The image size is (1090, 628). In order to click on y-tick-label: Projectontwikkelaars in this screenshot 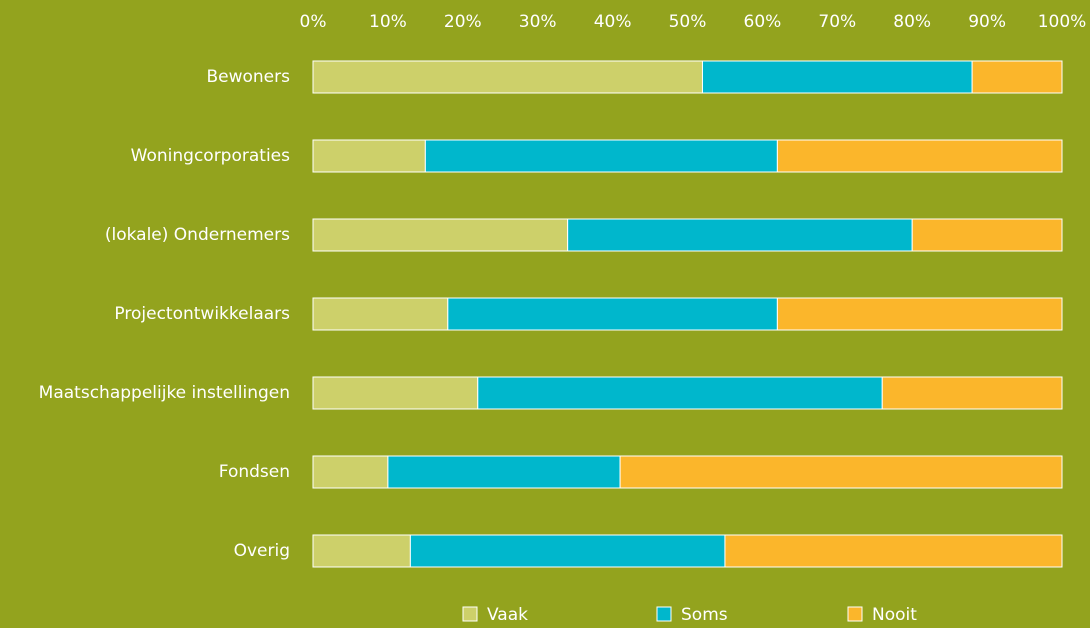, I will do `click(202, 314)`.